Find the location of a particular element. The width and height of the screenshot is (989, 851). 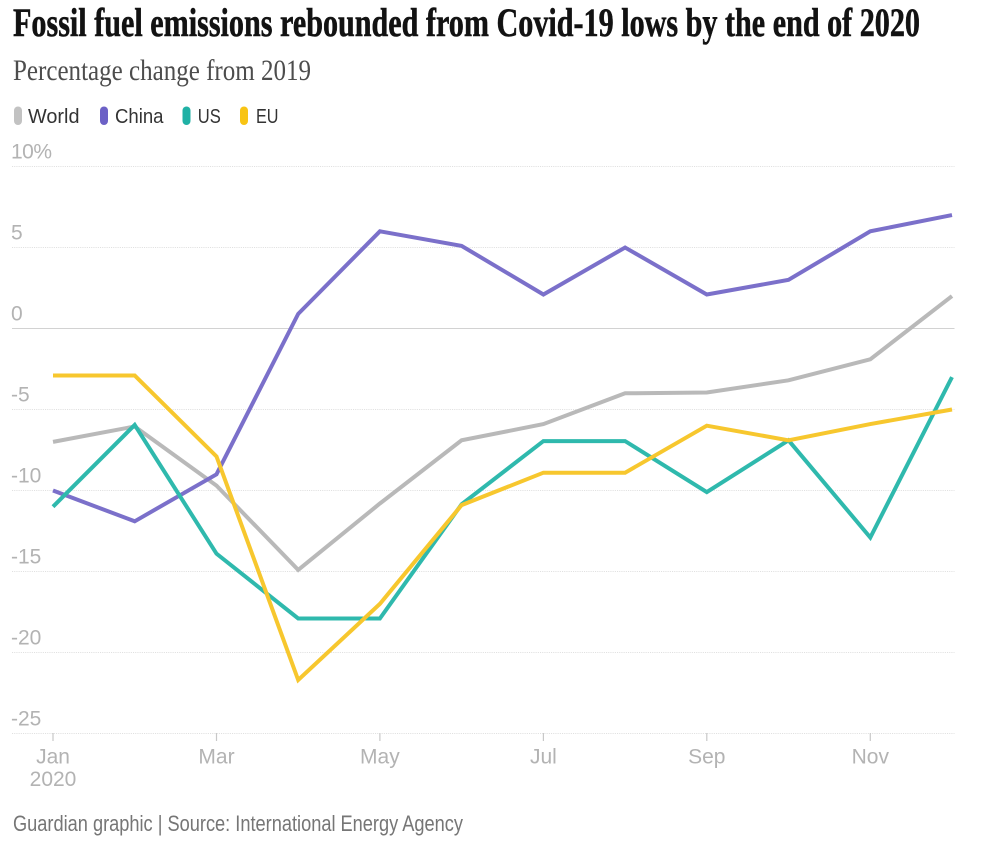

svg-text: -20 is located at coordinates (26, 638).